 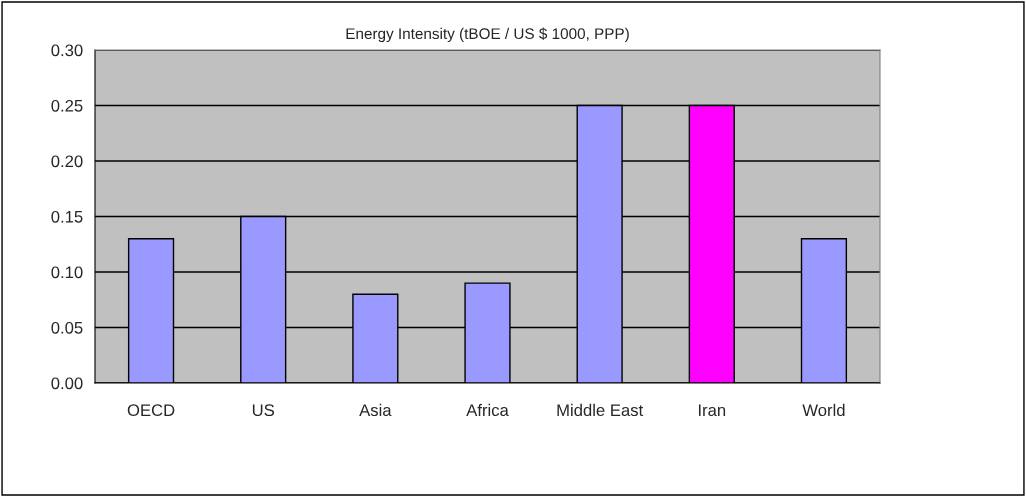 I want to click on y-tick-label: 0.20, so click(x=67, y=161).